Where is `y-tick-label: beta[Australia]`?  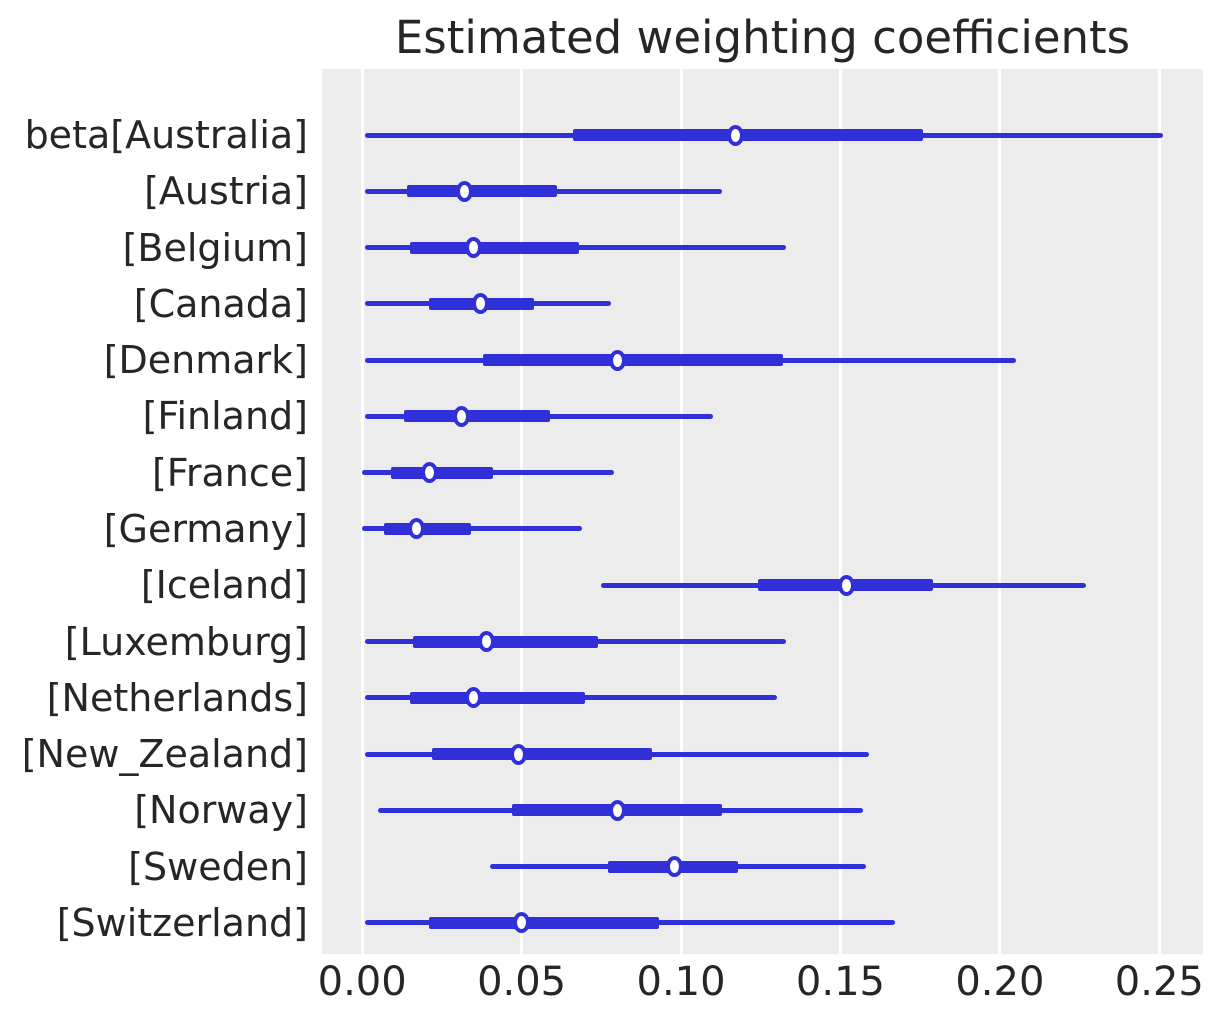 y-tick-label: beta[Australia] is located at coordinates (166, 135).